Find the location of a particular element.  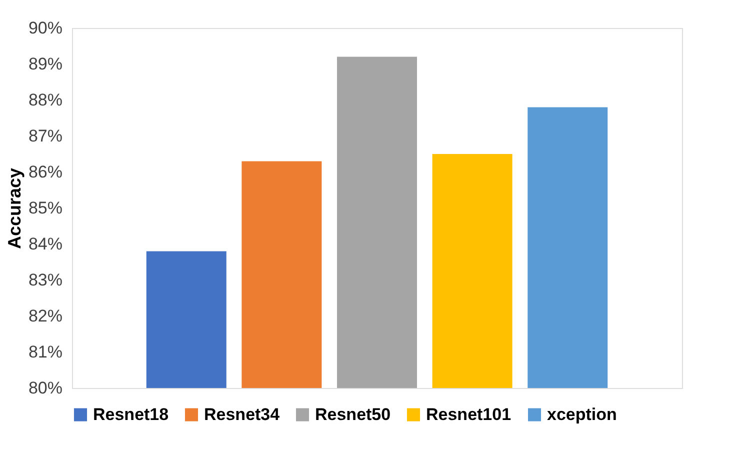

y-tick-label: 88% is located at coordinates (45, 100).